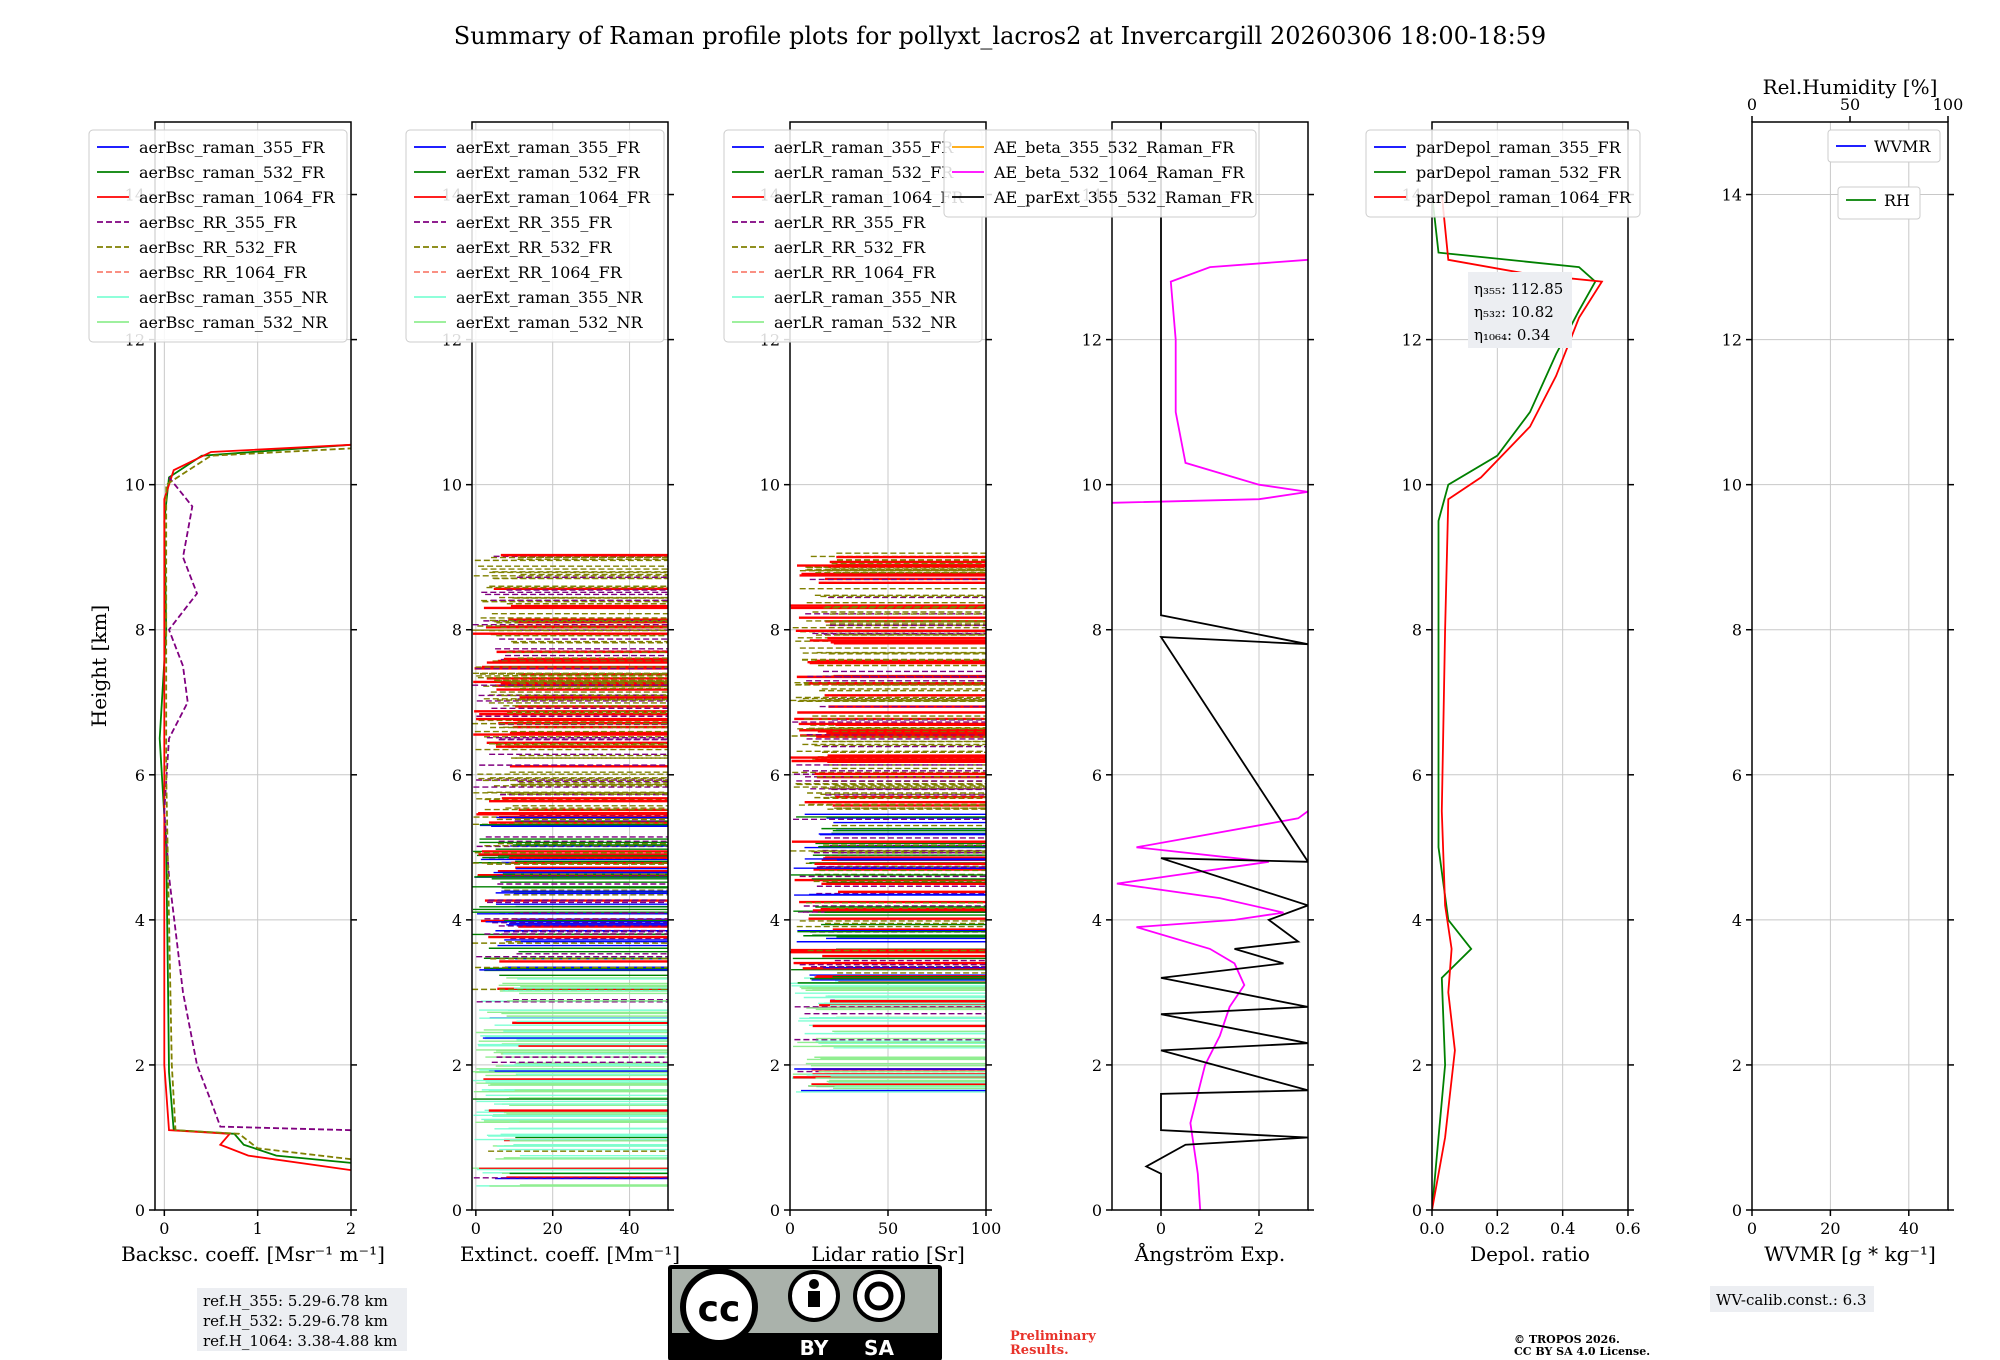 This screenshot has height=1360, width=2000. Describe the element at coordinates (1431, 1228) in the screenshot. I see `x-tick-label: 0.0` at that location.